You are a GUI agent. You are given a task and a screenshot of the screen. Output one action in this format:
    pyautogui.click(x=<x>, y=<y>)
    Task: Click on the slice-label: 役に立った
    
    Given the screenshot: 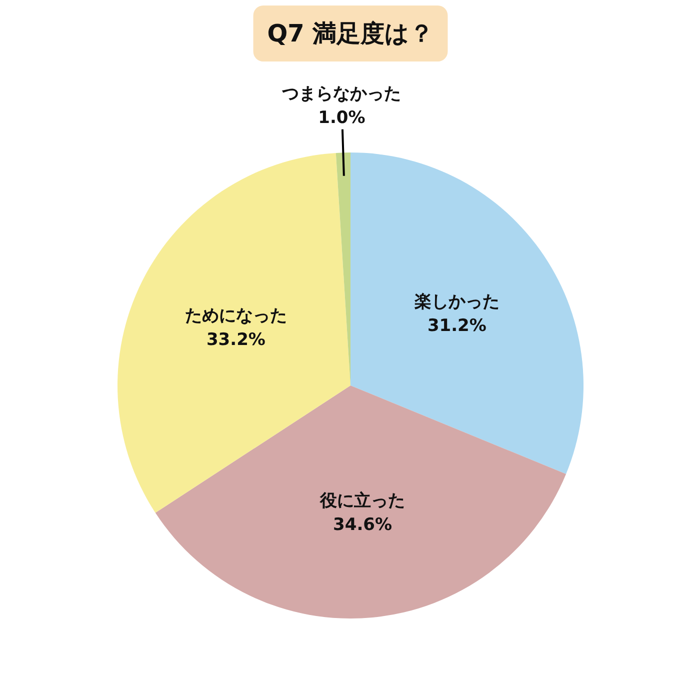 What is the action you would take?
    pyautogui.click(x=362, y=501)
    